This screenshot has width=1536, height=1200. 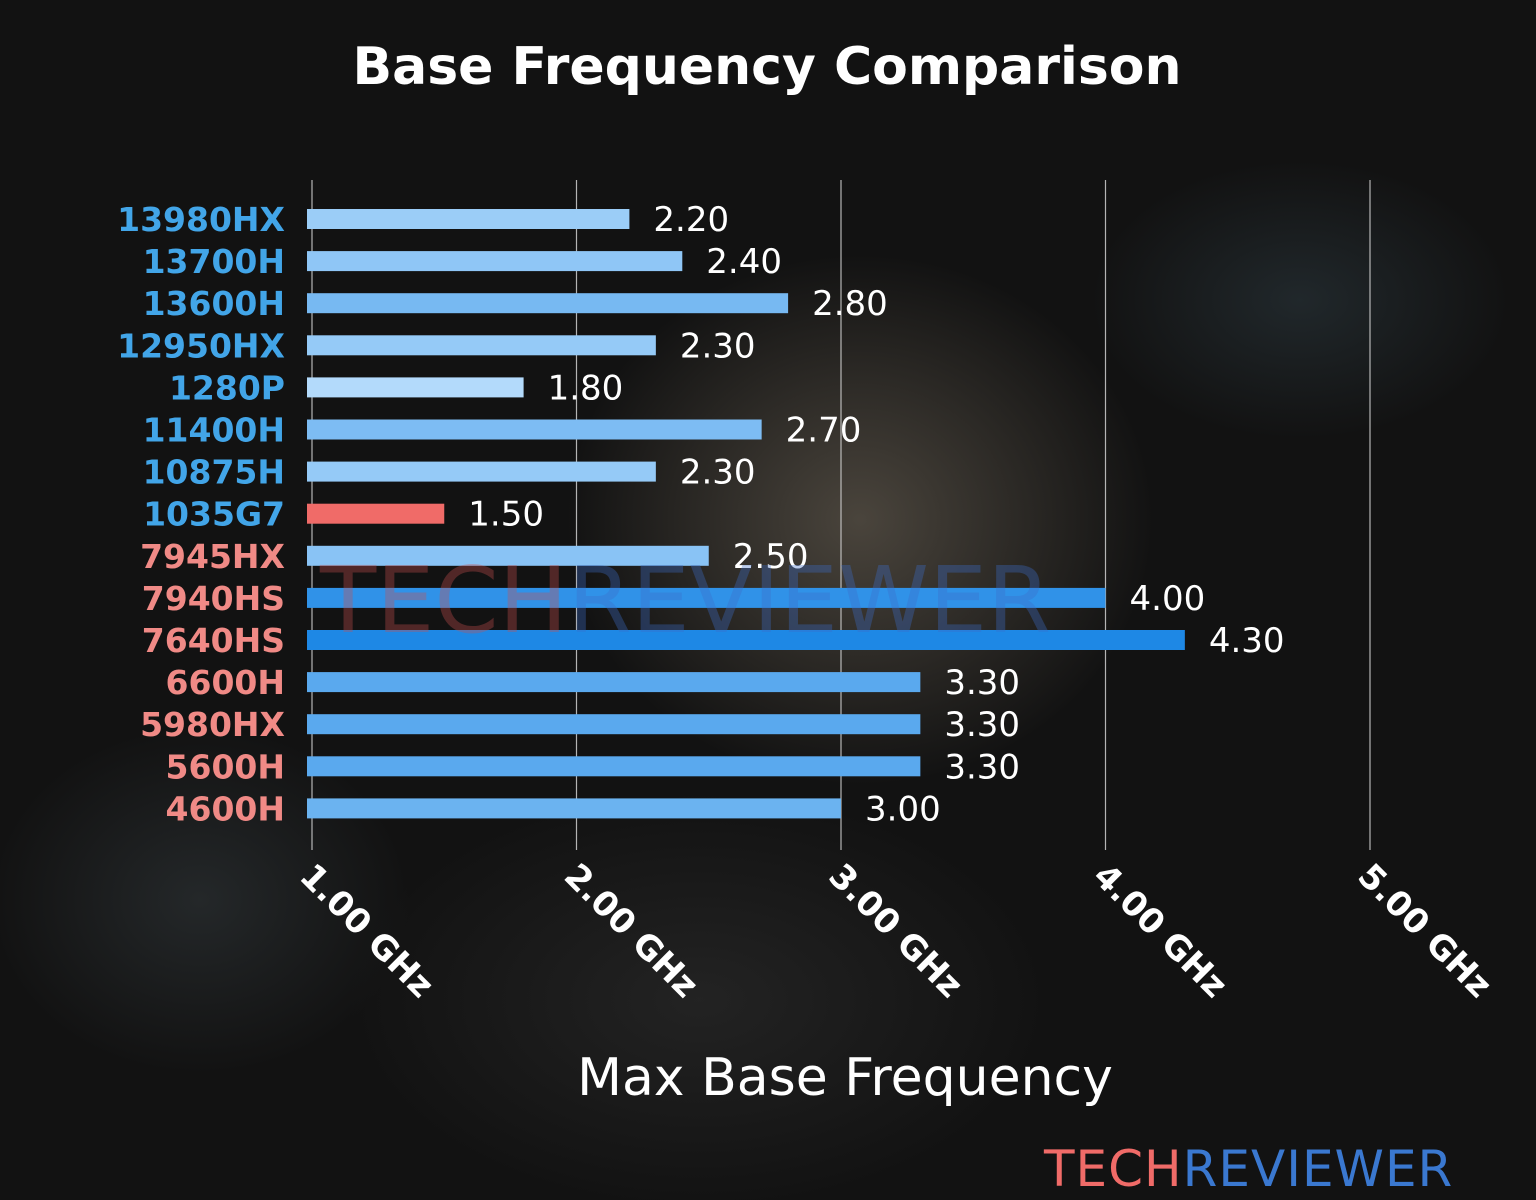 I want to click on category-label: 7940HS, so click(x=213, y=598).